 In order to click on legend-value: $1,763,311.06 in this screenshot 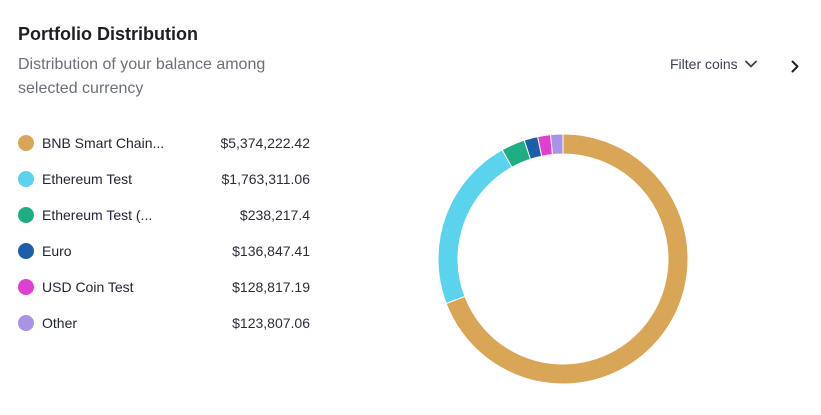, I will do `click(266, 179)`.